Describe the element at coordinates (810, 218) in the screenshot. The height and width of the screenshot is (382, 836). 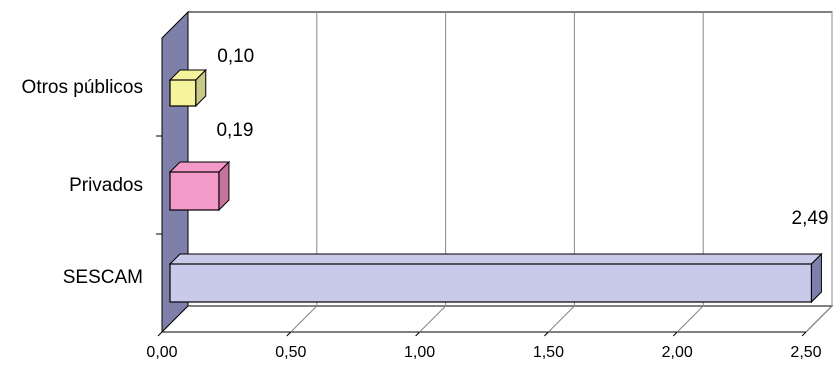
I see `data-label: 2,49` at that location.